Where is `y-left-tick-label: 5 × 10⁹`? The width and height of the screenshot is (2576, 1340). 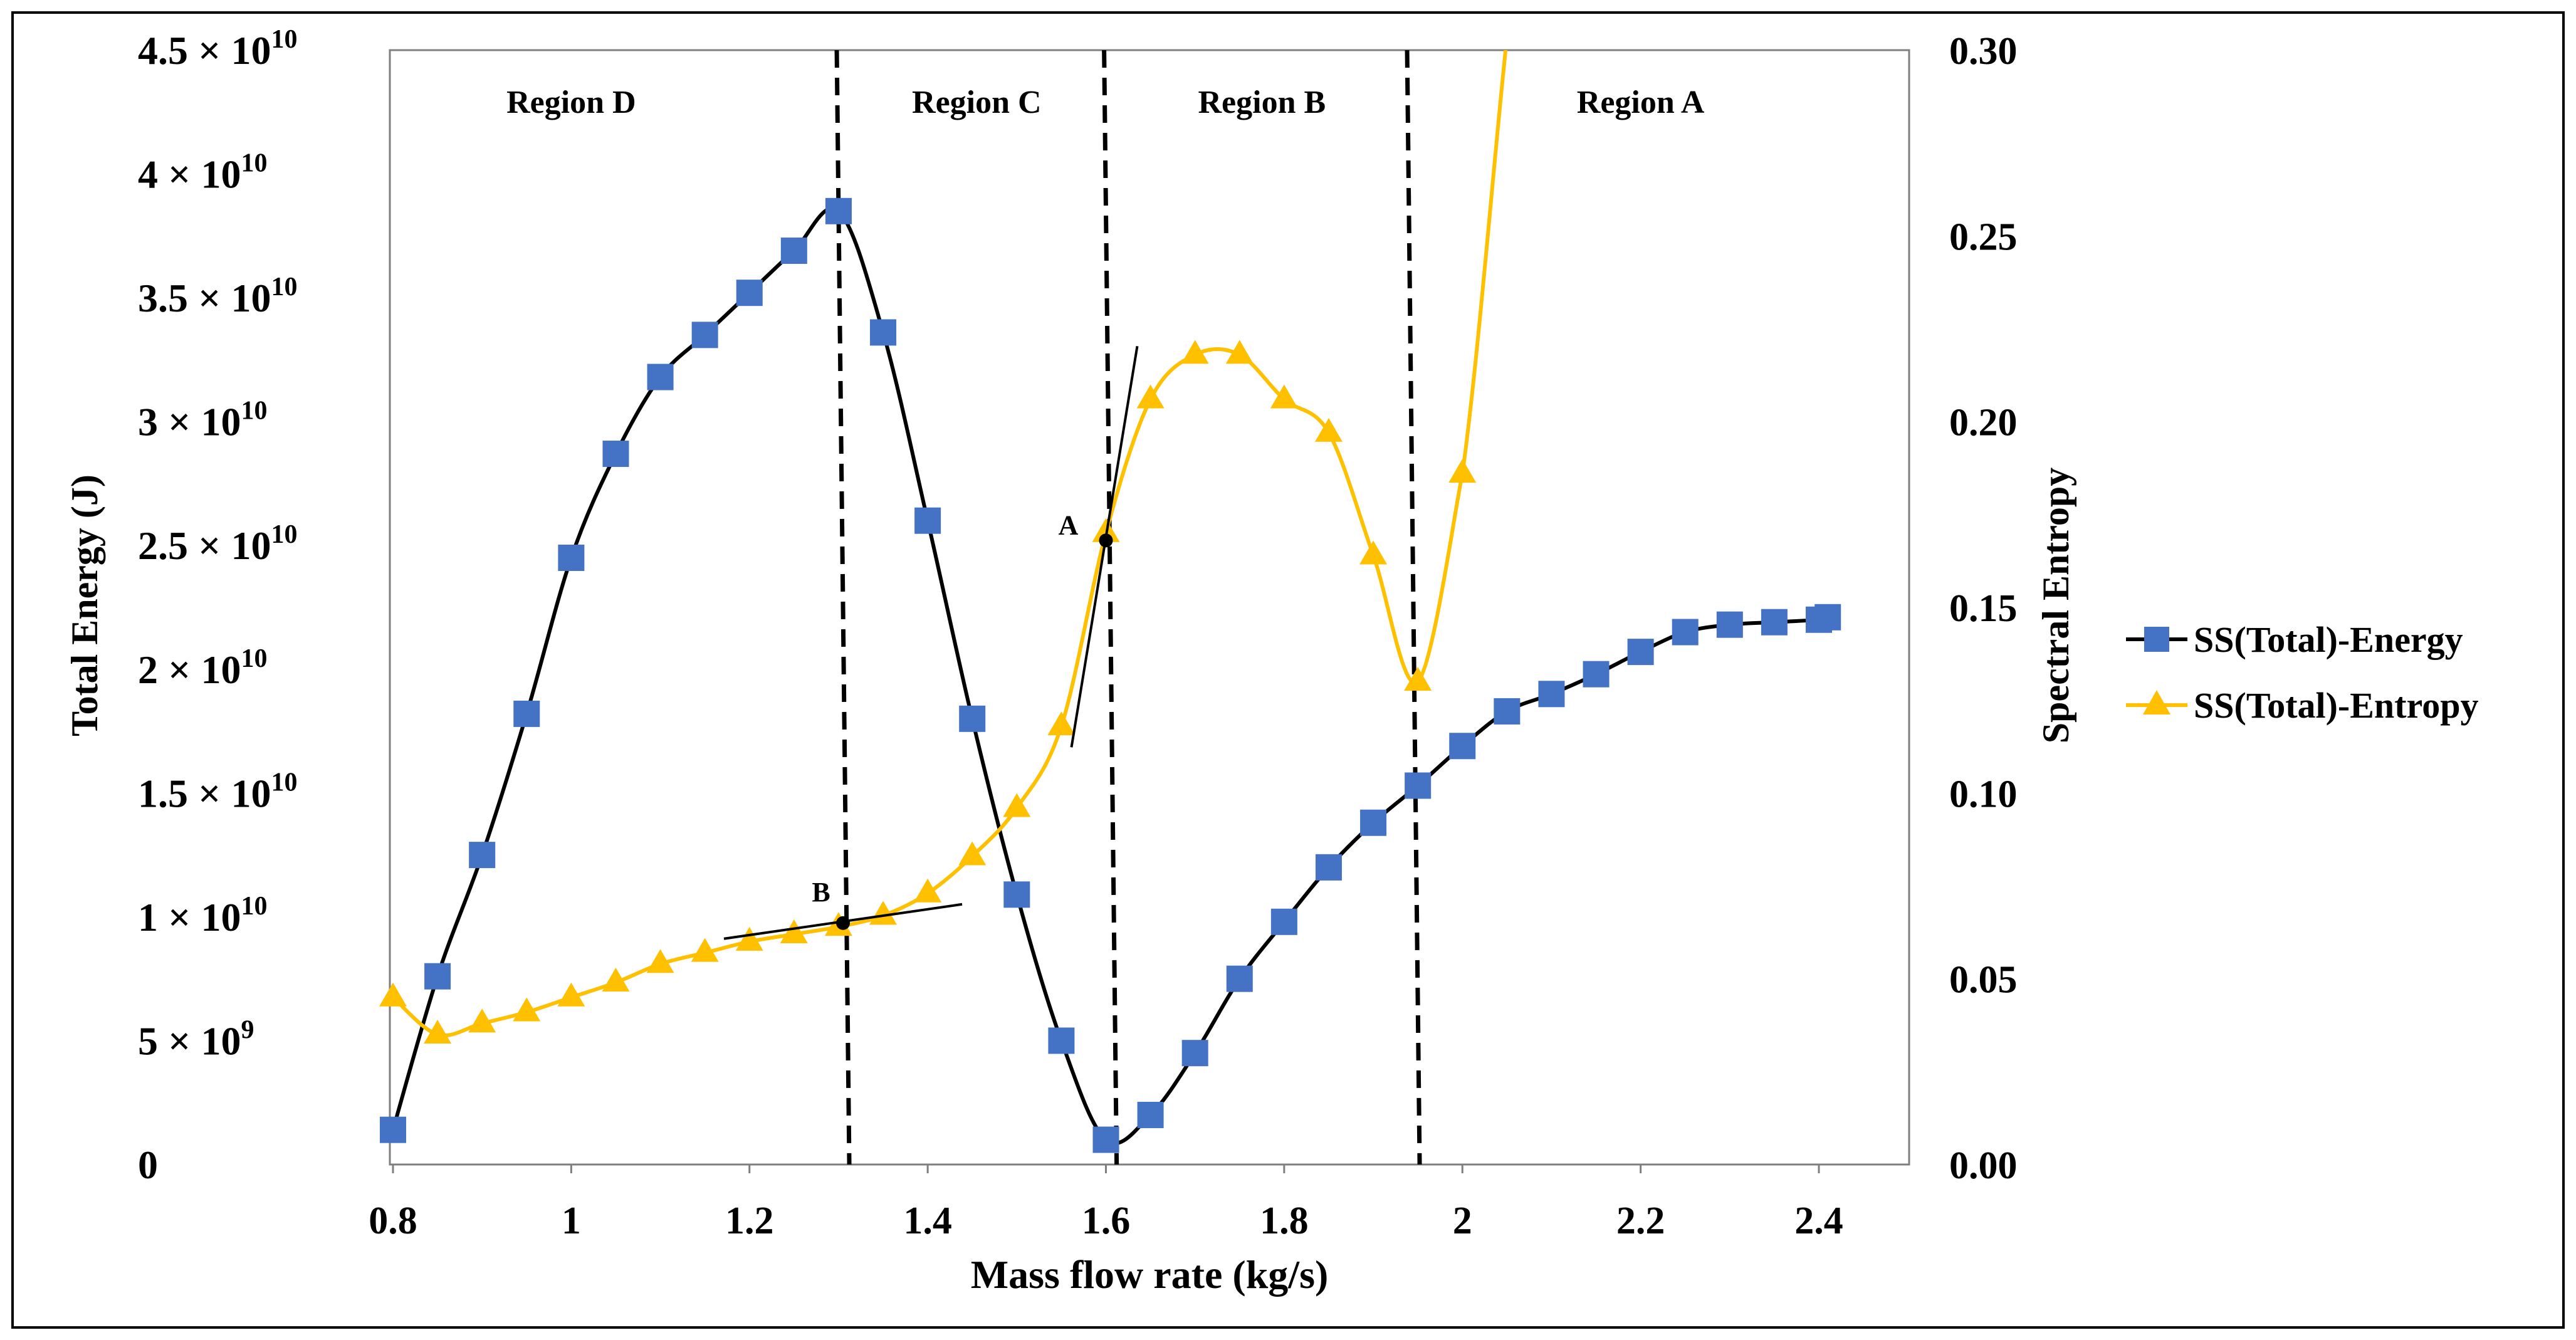 y-left-tick-label: 5 × 10⁹ is located at coordinates (196, 1039).